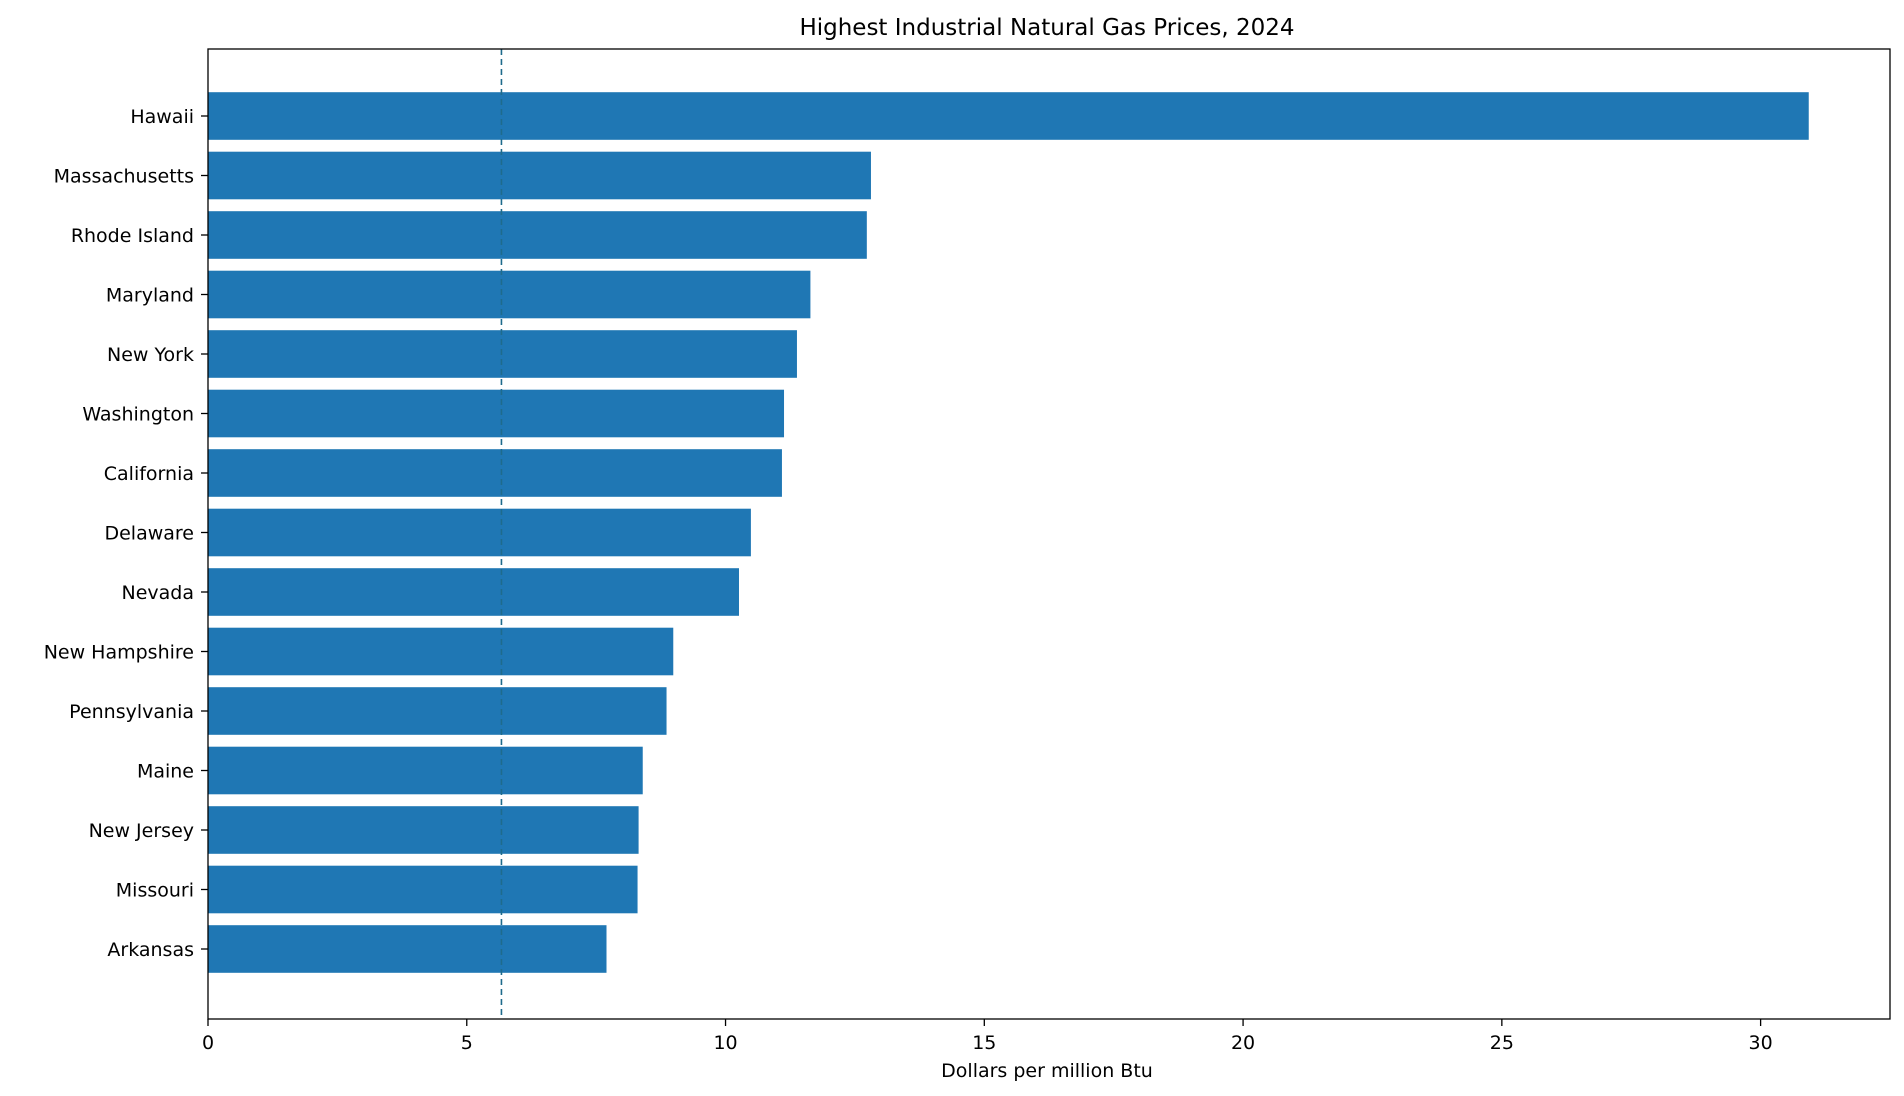 The image size is (1904, 1096). I want to click on y-tick-label: Nevada, so click(158, 593).